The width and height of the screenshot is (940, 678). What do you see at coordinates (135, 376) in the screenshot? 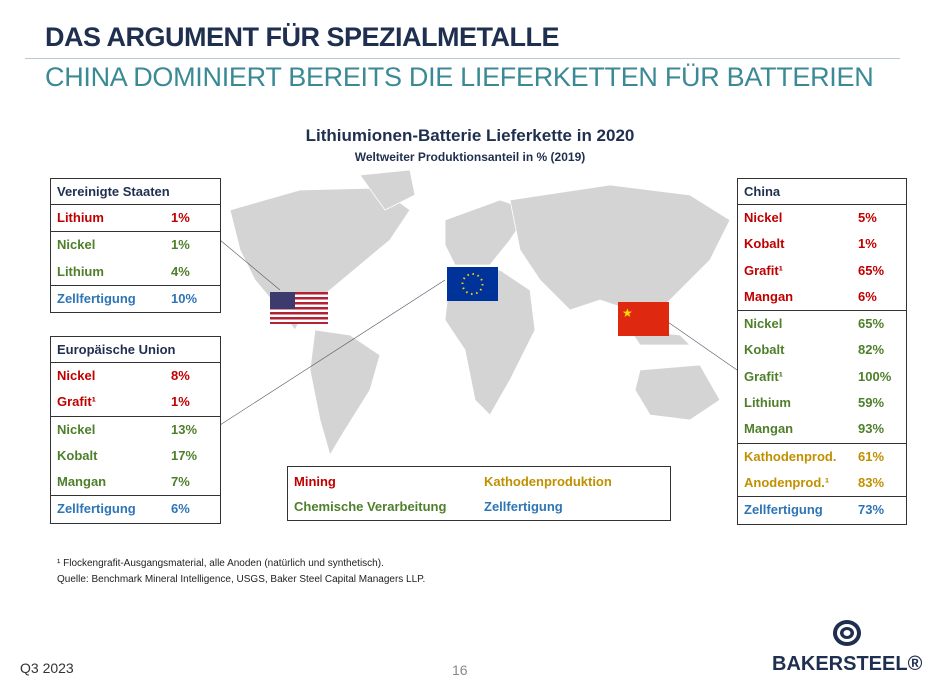
I see `table-row: Nickel 8%` at bounding box center [135, 376].